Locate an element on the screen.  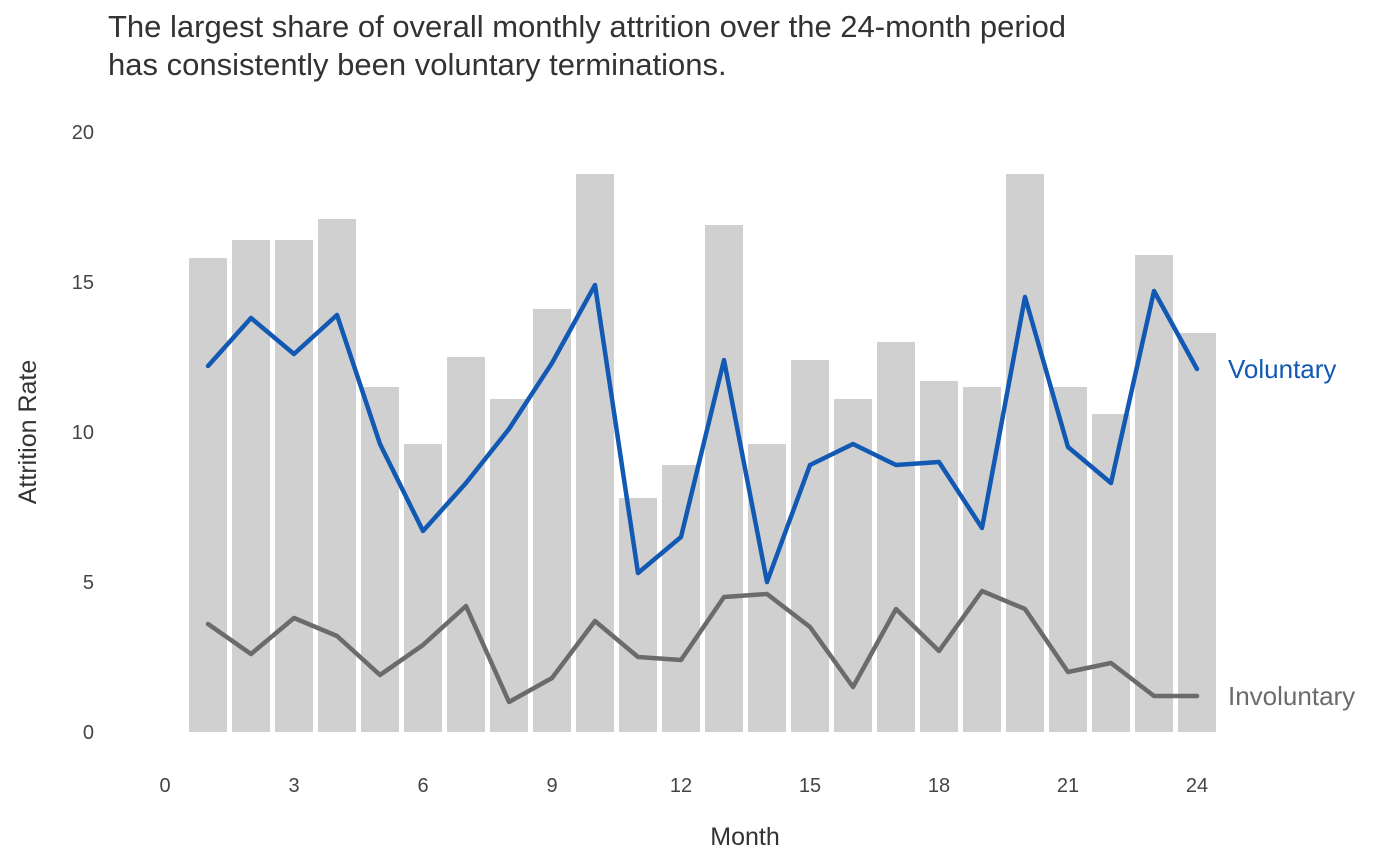
x-tick-12: 12 is located at coordinates (681, 786).